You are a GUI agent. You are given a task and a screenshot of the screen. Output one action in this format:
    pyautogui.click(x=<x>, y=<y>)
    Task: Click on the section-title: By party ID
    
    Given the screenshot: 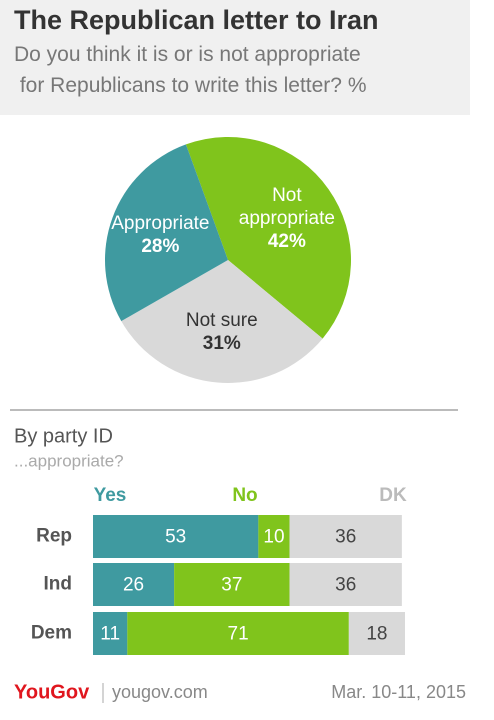 What is the action you would take?
    pyautogui.click(x=63, y=436)
    